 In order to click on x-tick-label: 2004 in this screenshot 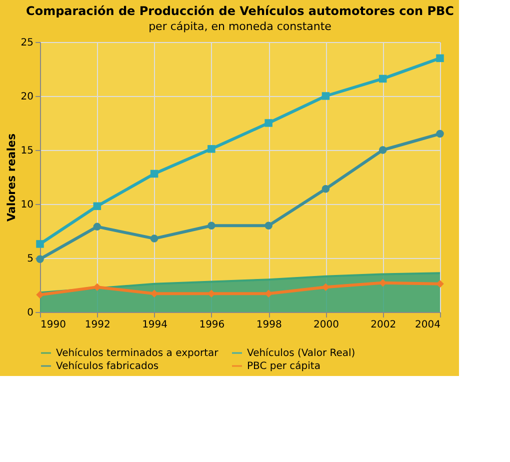, I will do `click(427, 325)`.